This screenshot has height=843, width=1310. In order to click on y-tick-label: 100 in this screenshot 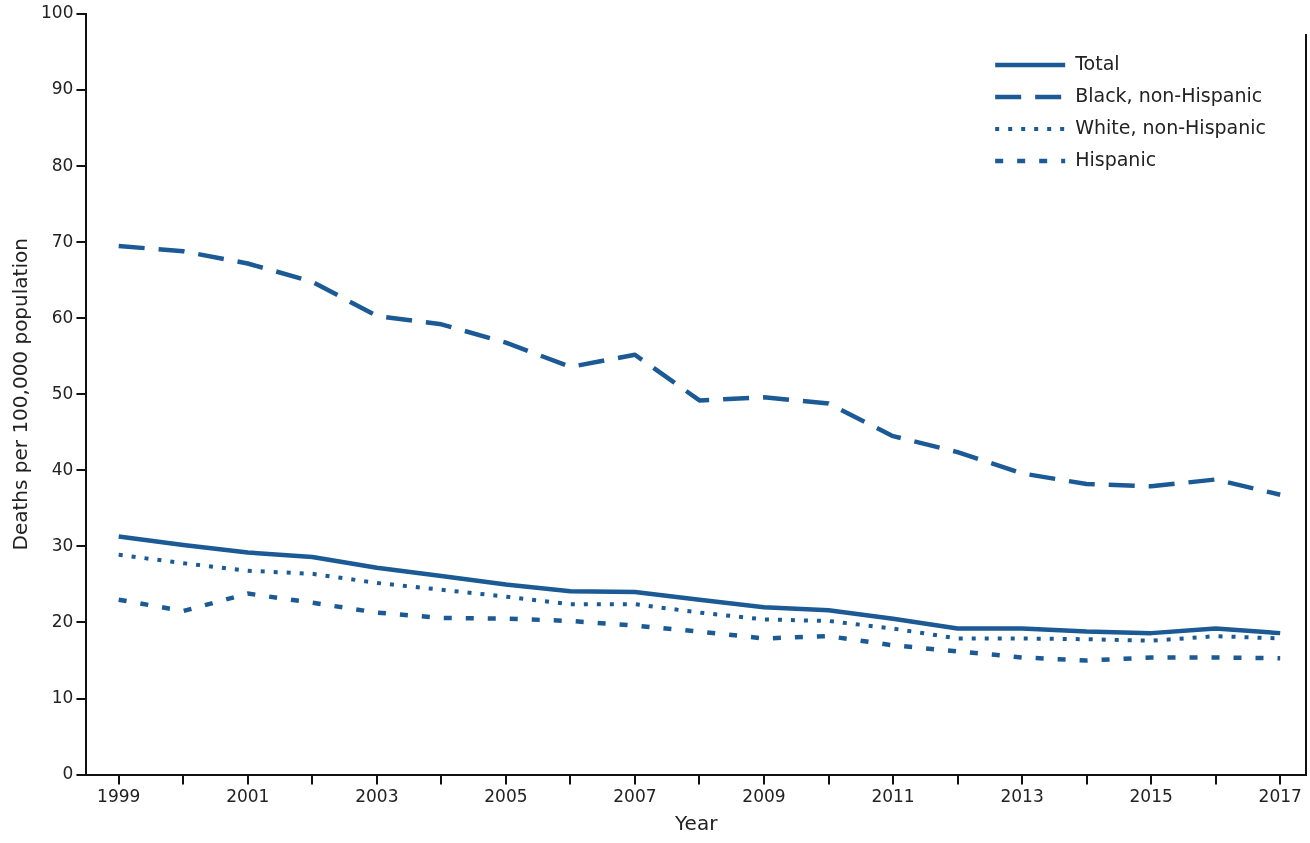, I will do `click(57, 12)`.